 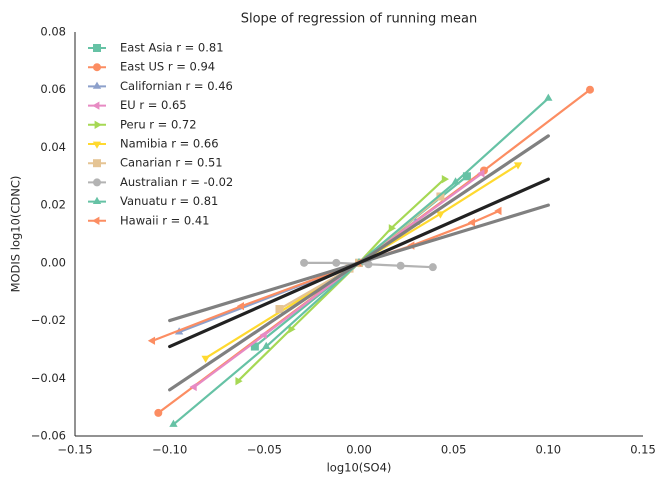 What do you see at coordinates (53, 32) in the screenshot?
I see `y-tick-label: 0.08` at bounding box center [53, 32].